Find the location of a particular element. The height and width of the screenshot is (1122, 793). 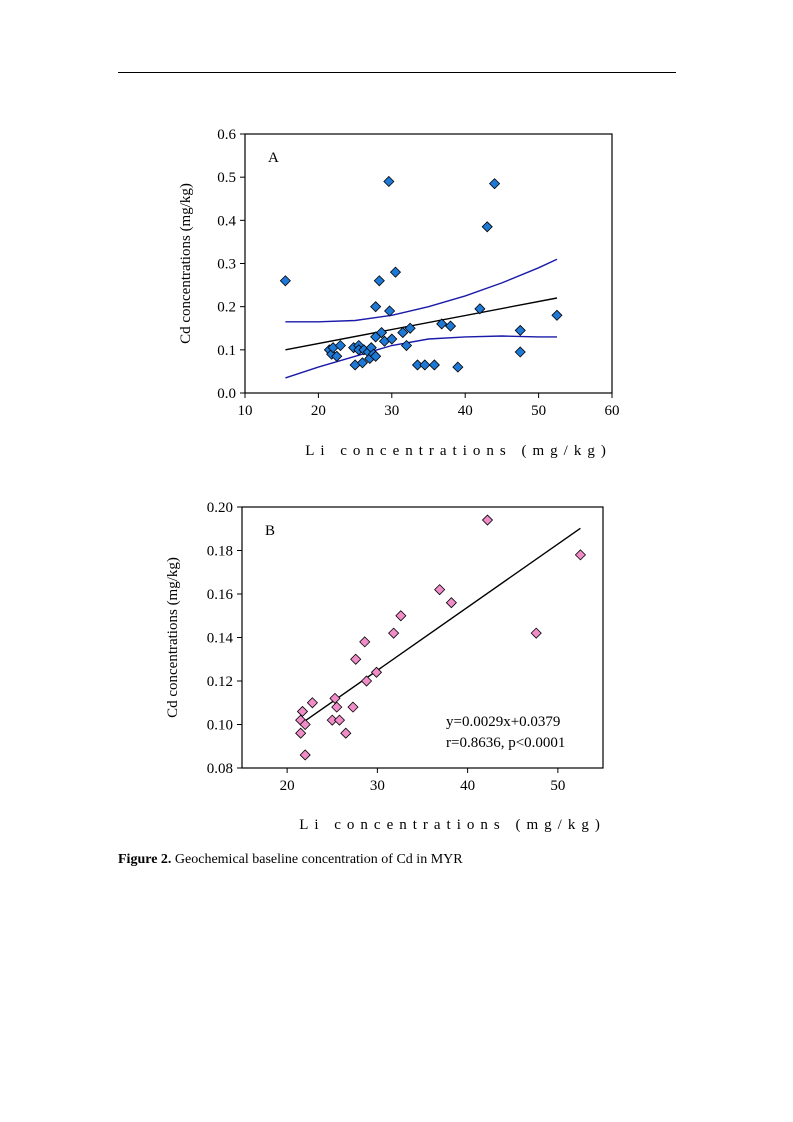

y-tick-label: 0.12 is located at coordinates (220, 682).